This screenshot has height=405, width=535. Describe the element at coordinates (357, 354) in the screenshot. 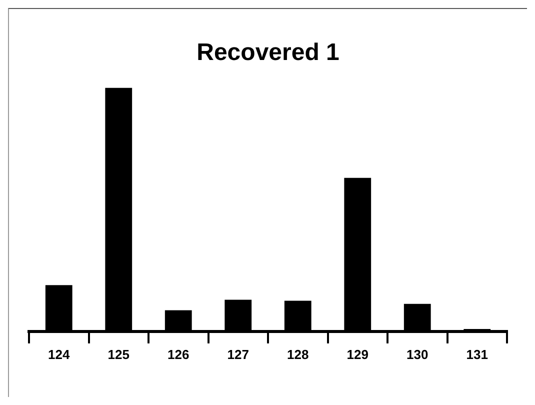

I see `x-tick-label: 129` at that location.